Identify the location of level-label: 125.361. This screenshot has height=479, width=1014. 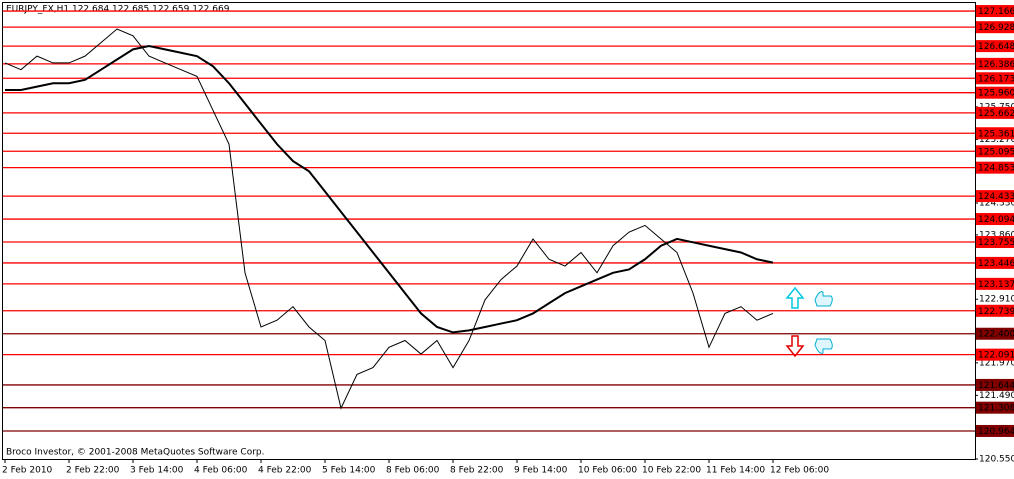
(996, 134).